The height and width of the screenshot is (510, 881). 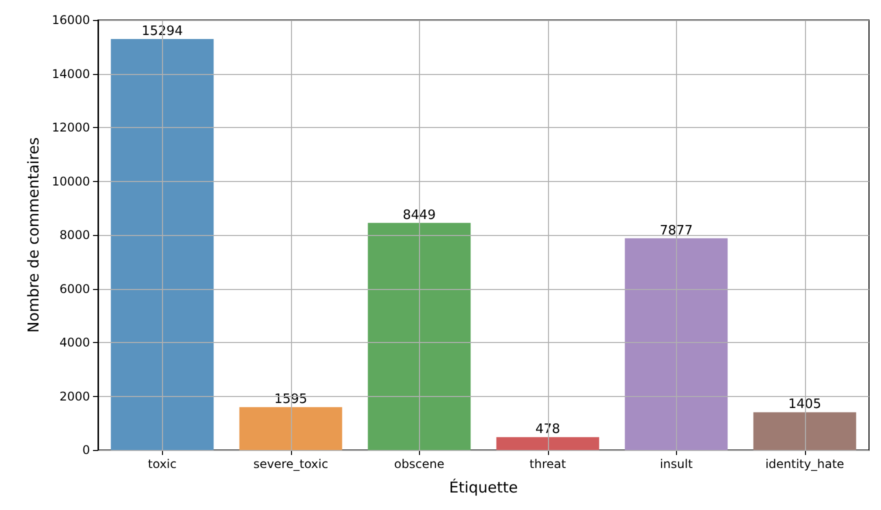 What do you see at coordinates (676, 230) in the screenshot?
I see `data-label: 7877` at bounding box center [676, 230].